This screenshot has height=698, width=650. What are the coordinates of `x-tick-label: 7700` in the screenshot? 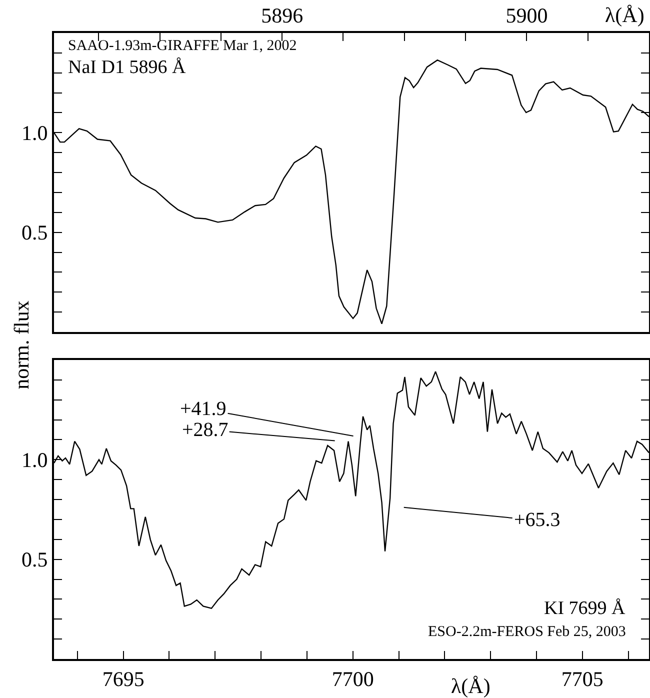 It's located at (353, 679).